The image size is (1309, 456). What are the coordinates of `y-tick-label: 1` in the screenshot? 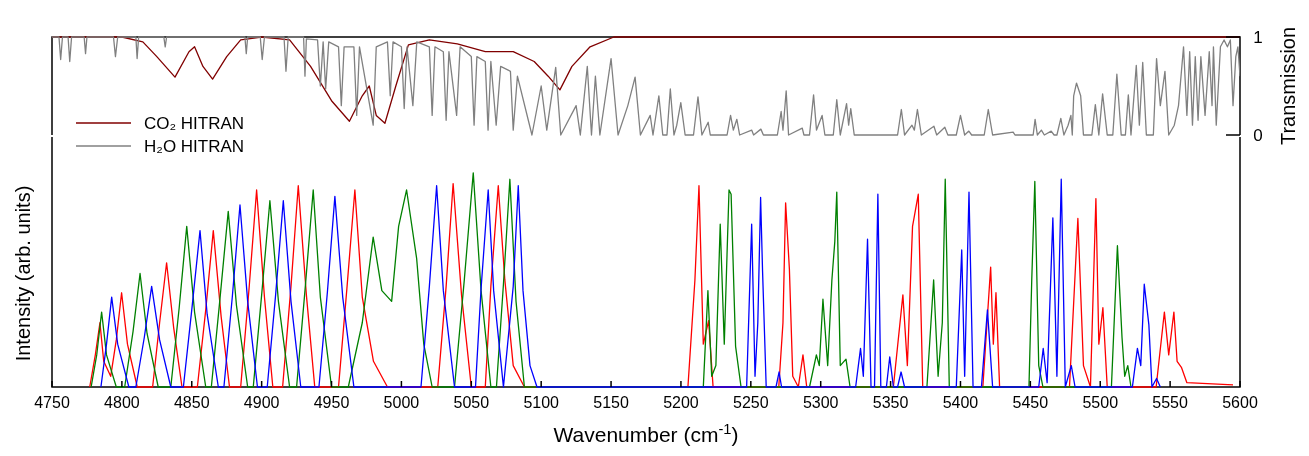 It's located at (1258, 37).